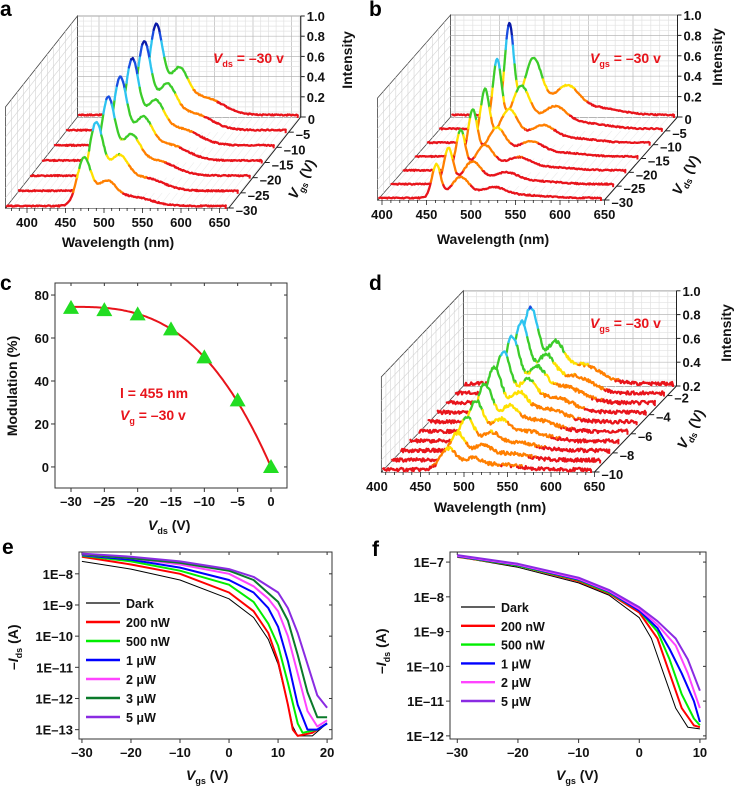 The height and width of the screenshot is (788, 734). I want to click on depth-tick-label: –5, so click(679, 133).